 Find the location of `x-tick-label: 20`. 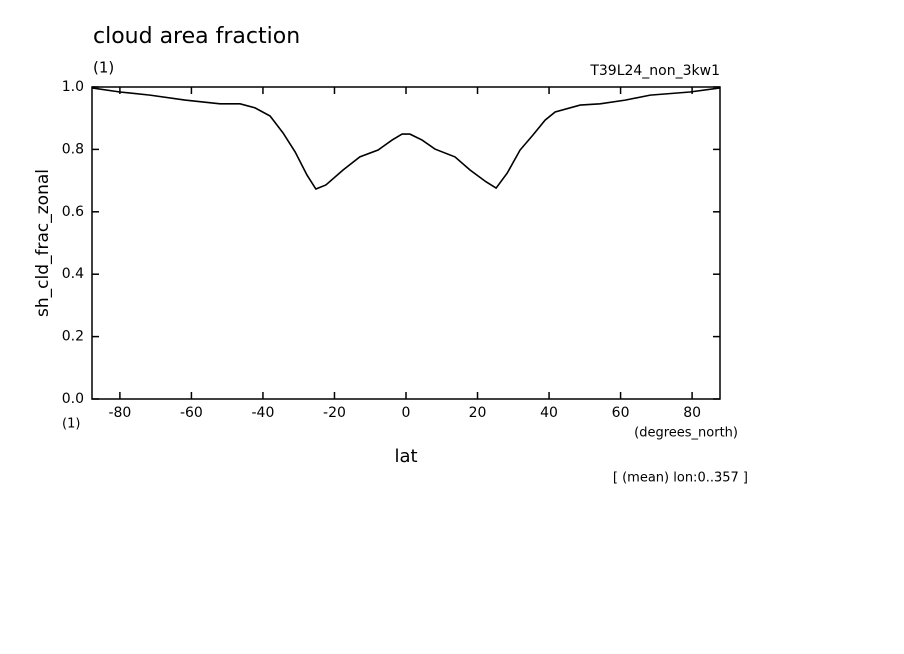

x-tick-label: 20 is located at coordinates (478, 413).